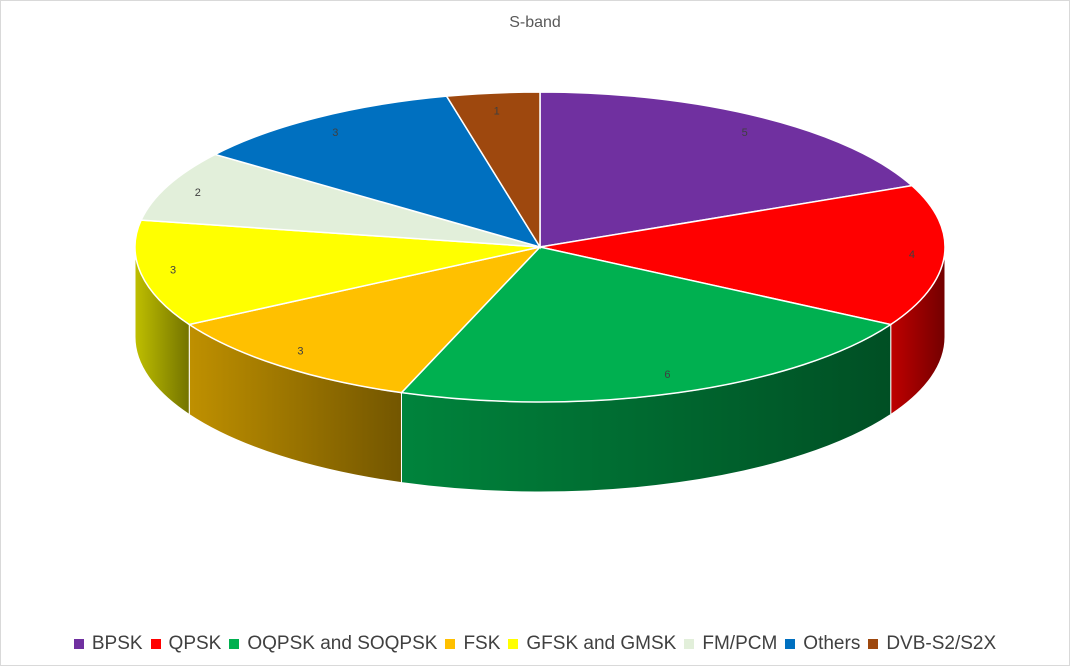  I want to click on legend-item-qpsk: QPSK, so click(186, 644).